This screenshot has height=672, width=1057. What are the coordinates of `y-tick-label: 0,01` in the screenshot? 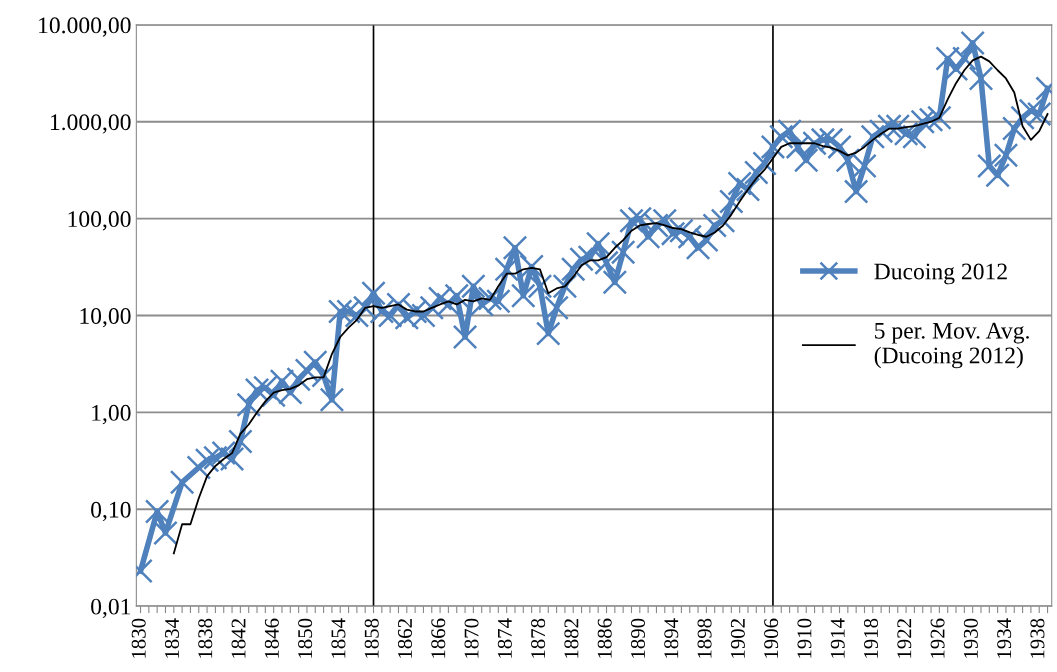 It's located at (111, 608).